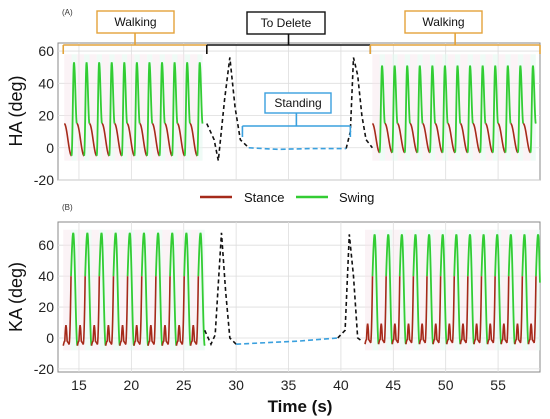 This screenshot has height=419, width=550. I want to click on walking-2-label-text: Walking, so click(443, 22).